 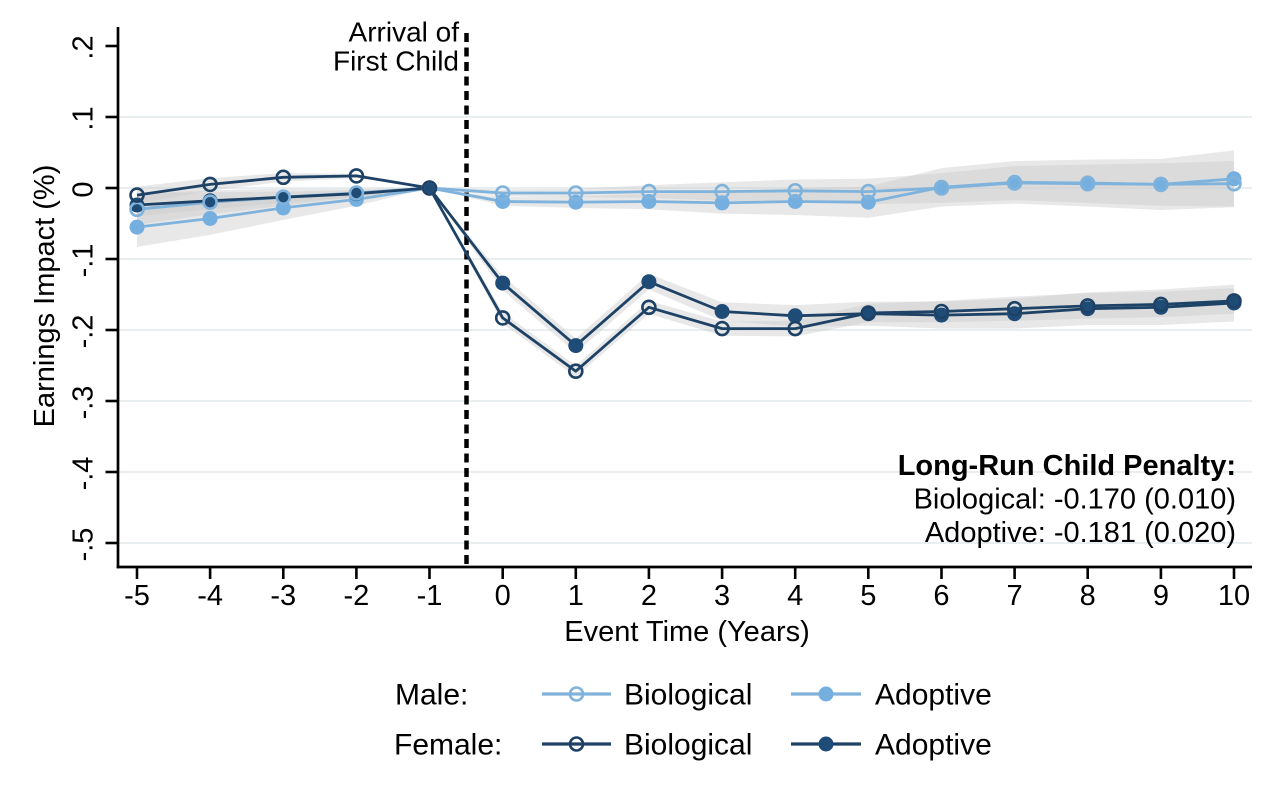 I want to click on svg-text: -3, so click(x=283, y=596).